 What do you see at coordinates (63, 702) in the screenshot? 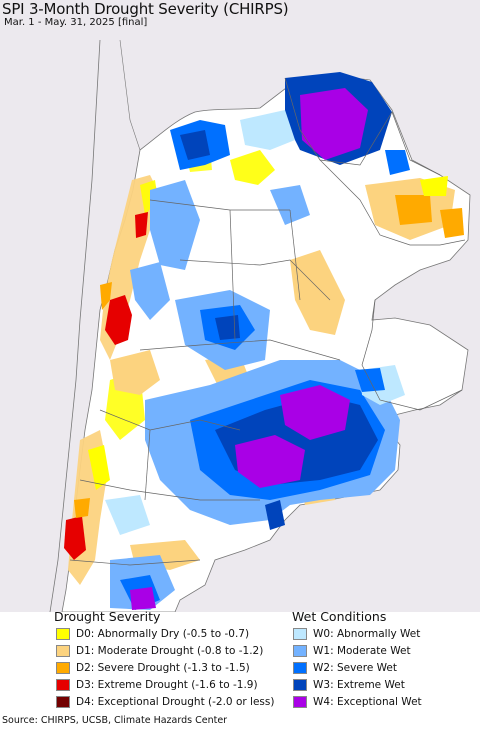
I see `legend-swatch-d4` at bounding box center [63, 702].